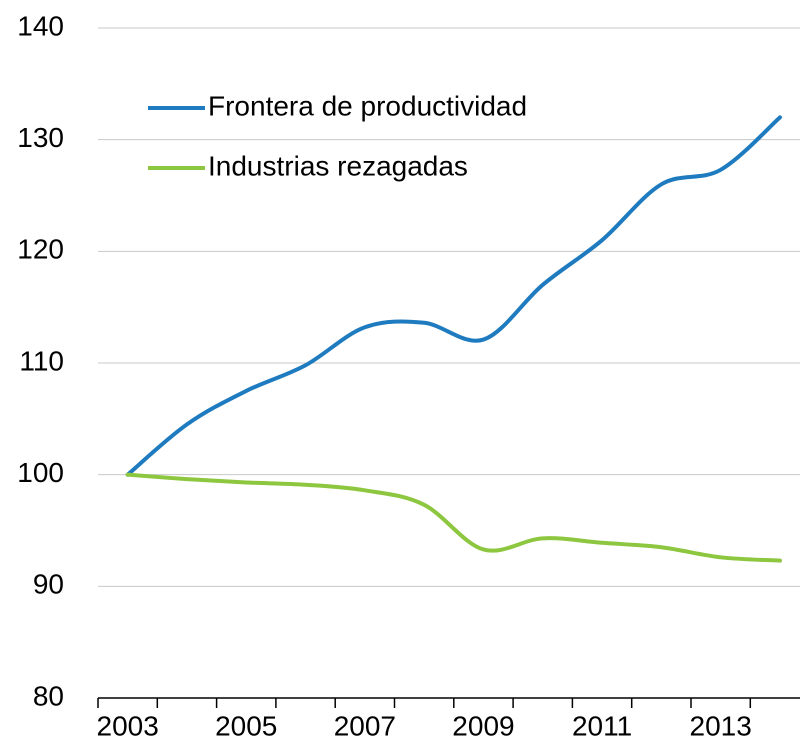 Image resolution: width=802 pixels, height=747 pixels. Describe the element at coordinates (40, 137) in the screenshot. I see `y-tick-label: 130` at that location.